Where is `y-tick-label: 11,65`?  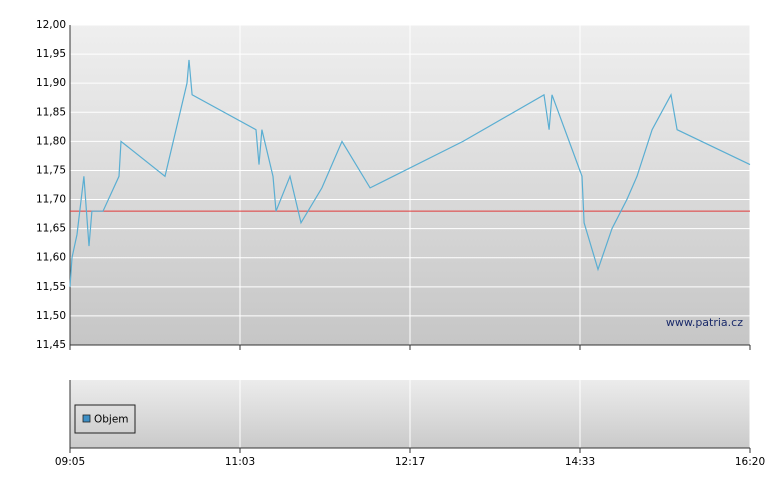
y-tick-label: 11,65 is located at coordinates (51, 229).